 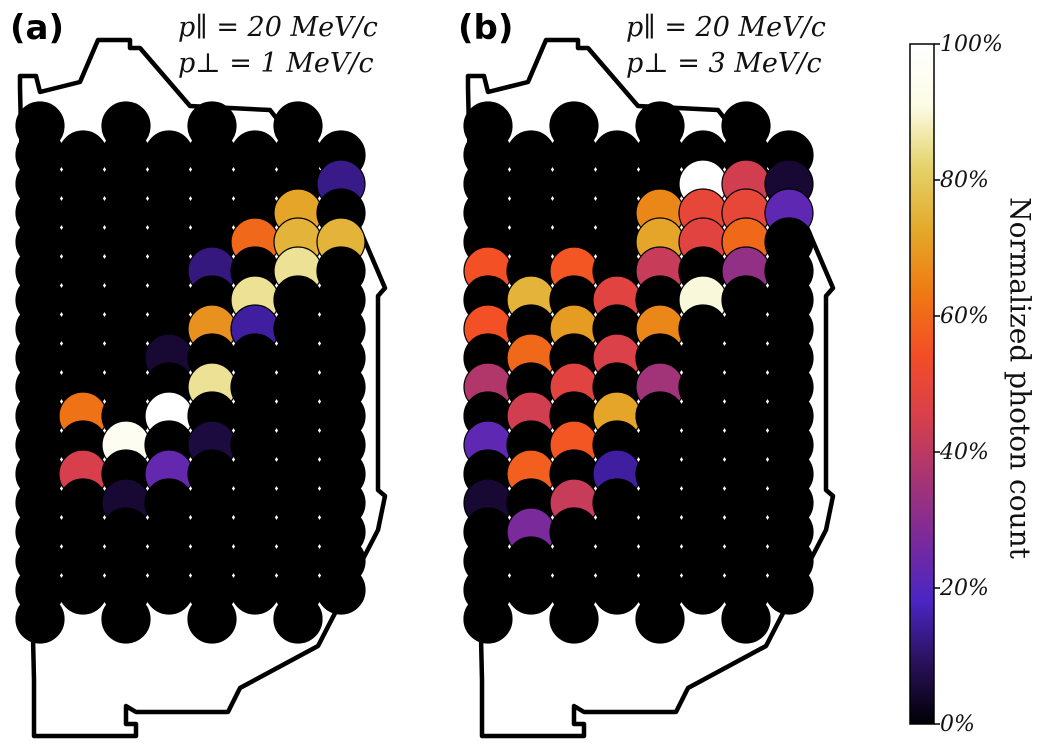 What do you see at coordinates (1020, 378) in the screenshot?
I see `colorbar-label: Normalized photon count` at bounding box center [1020, 378].